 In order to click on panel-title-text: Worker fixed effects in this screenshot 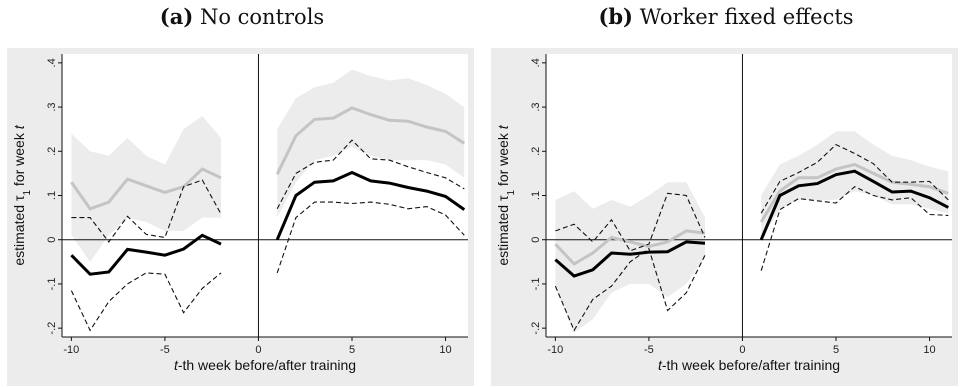, I will do `click(746, 17)`.